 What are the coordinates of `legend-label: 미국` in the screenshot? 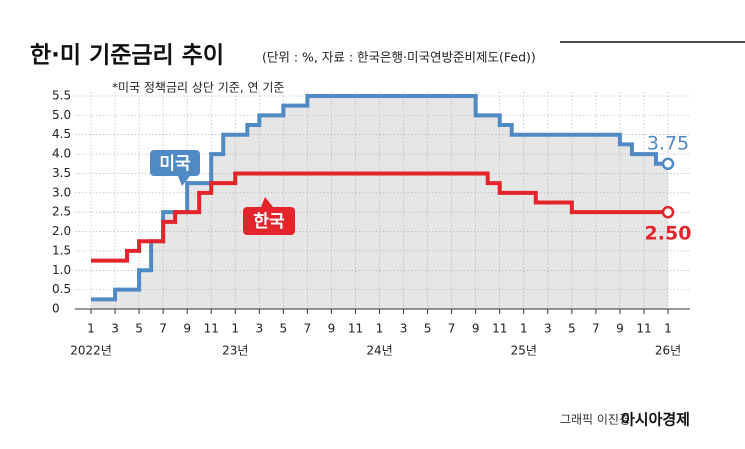 It's located at (175, 164).